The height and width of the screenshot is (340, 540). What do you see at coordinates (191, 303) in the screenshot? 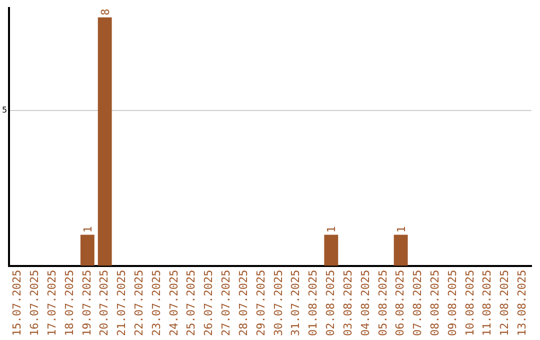
I see `x-tick-label: 25.07.2025` at bounding box center [191, 303].